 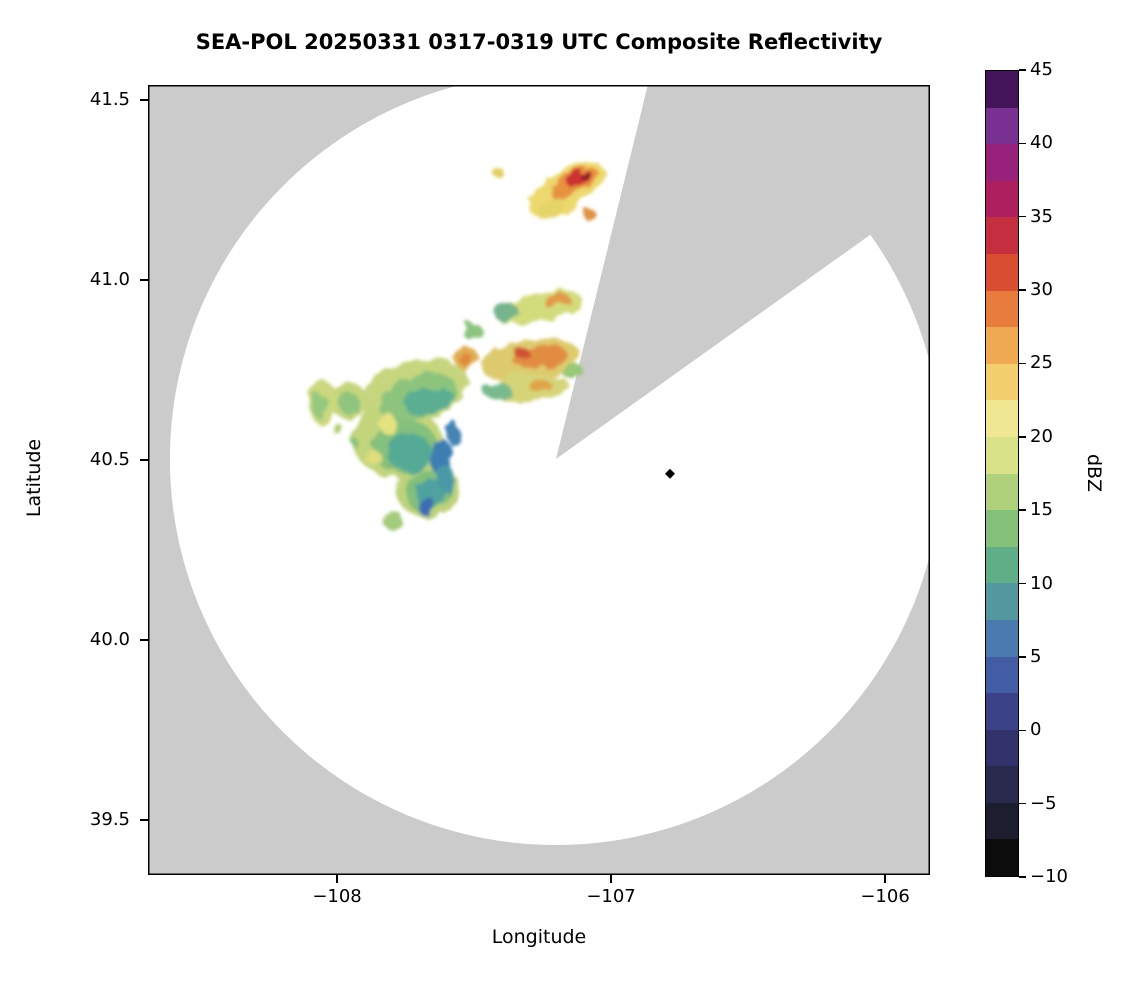 What do you see at coordinates (109, 100) in the screenshot?
I see `y-tick-label: 41.5` at bounding box center [109, 100].